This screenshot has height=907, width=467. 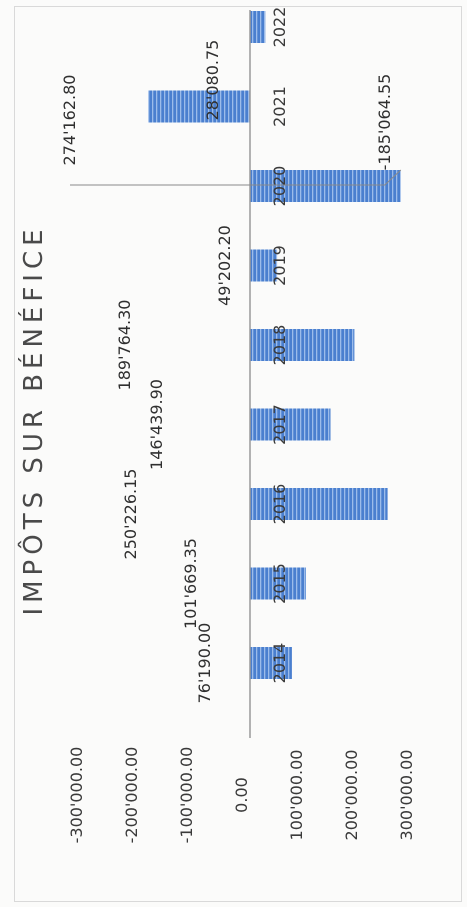 I want to click on value-tick-label: -200'000.00, so click(x=131, y=795).